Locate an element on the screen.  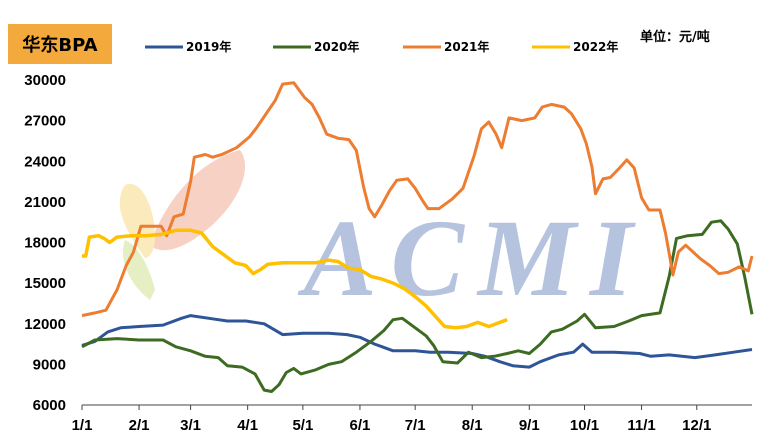
series-line-2019 is located at coordinates (417, 341).